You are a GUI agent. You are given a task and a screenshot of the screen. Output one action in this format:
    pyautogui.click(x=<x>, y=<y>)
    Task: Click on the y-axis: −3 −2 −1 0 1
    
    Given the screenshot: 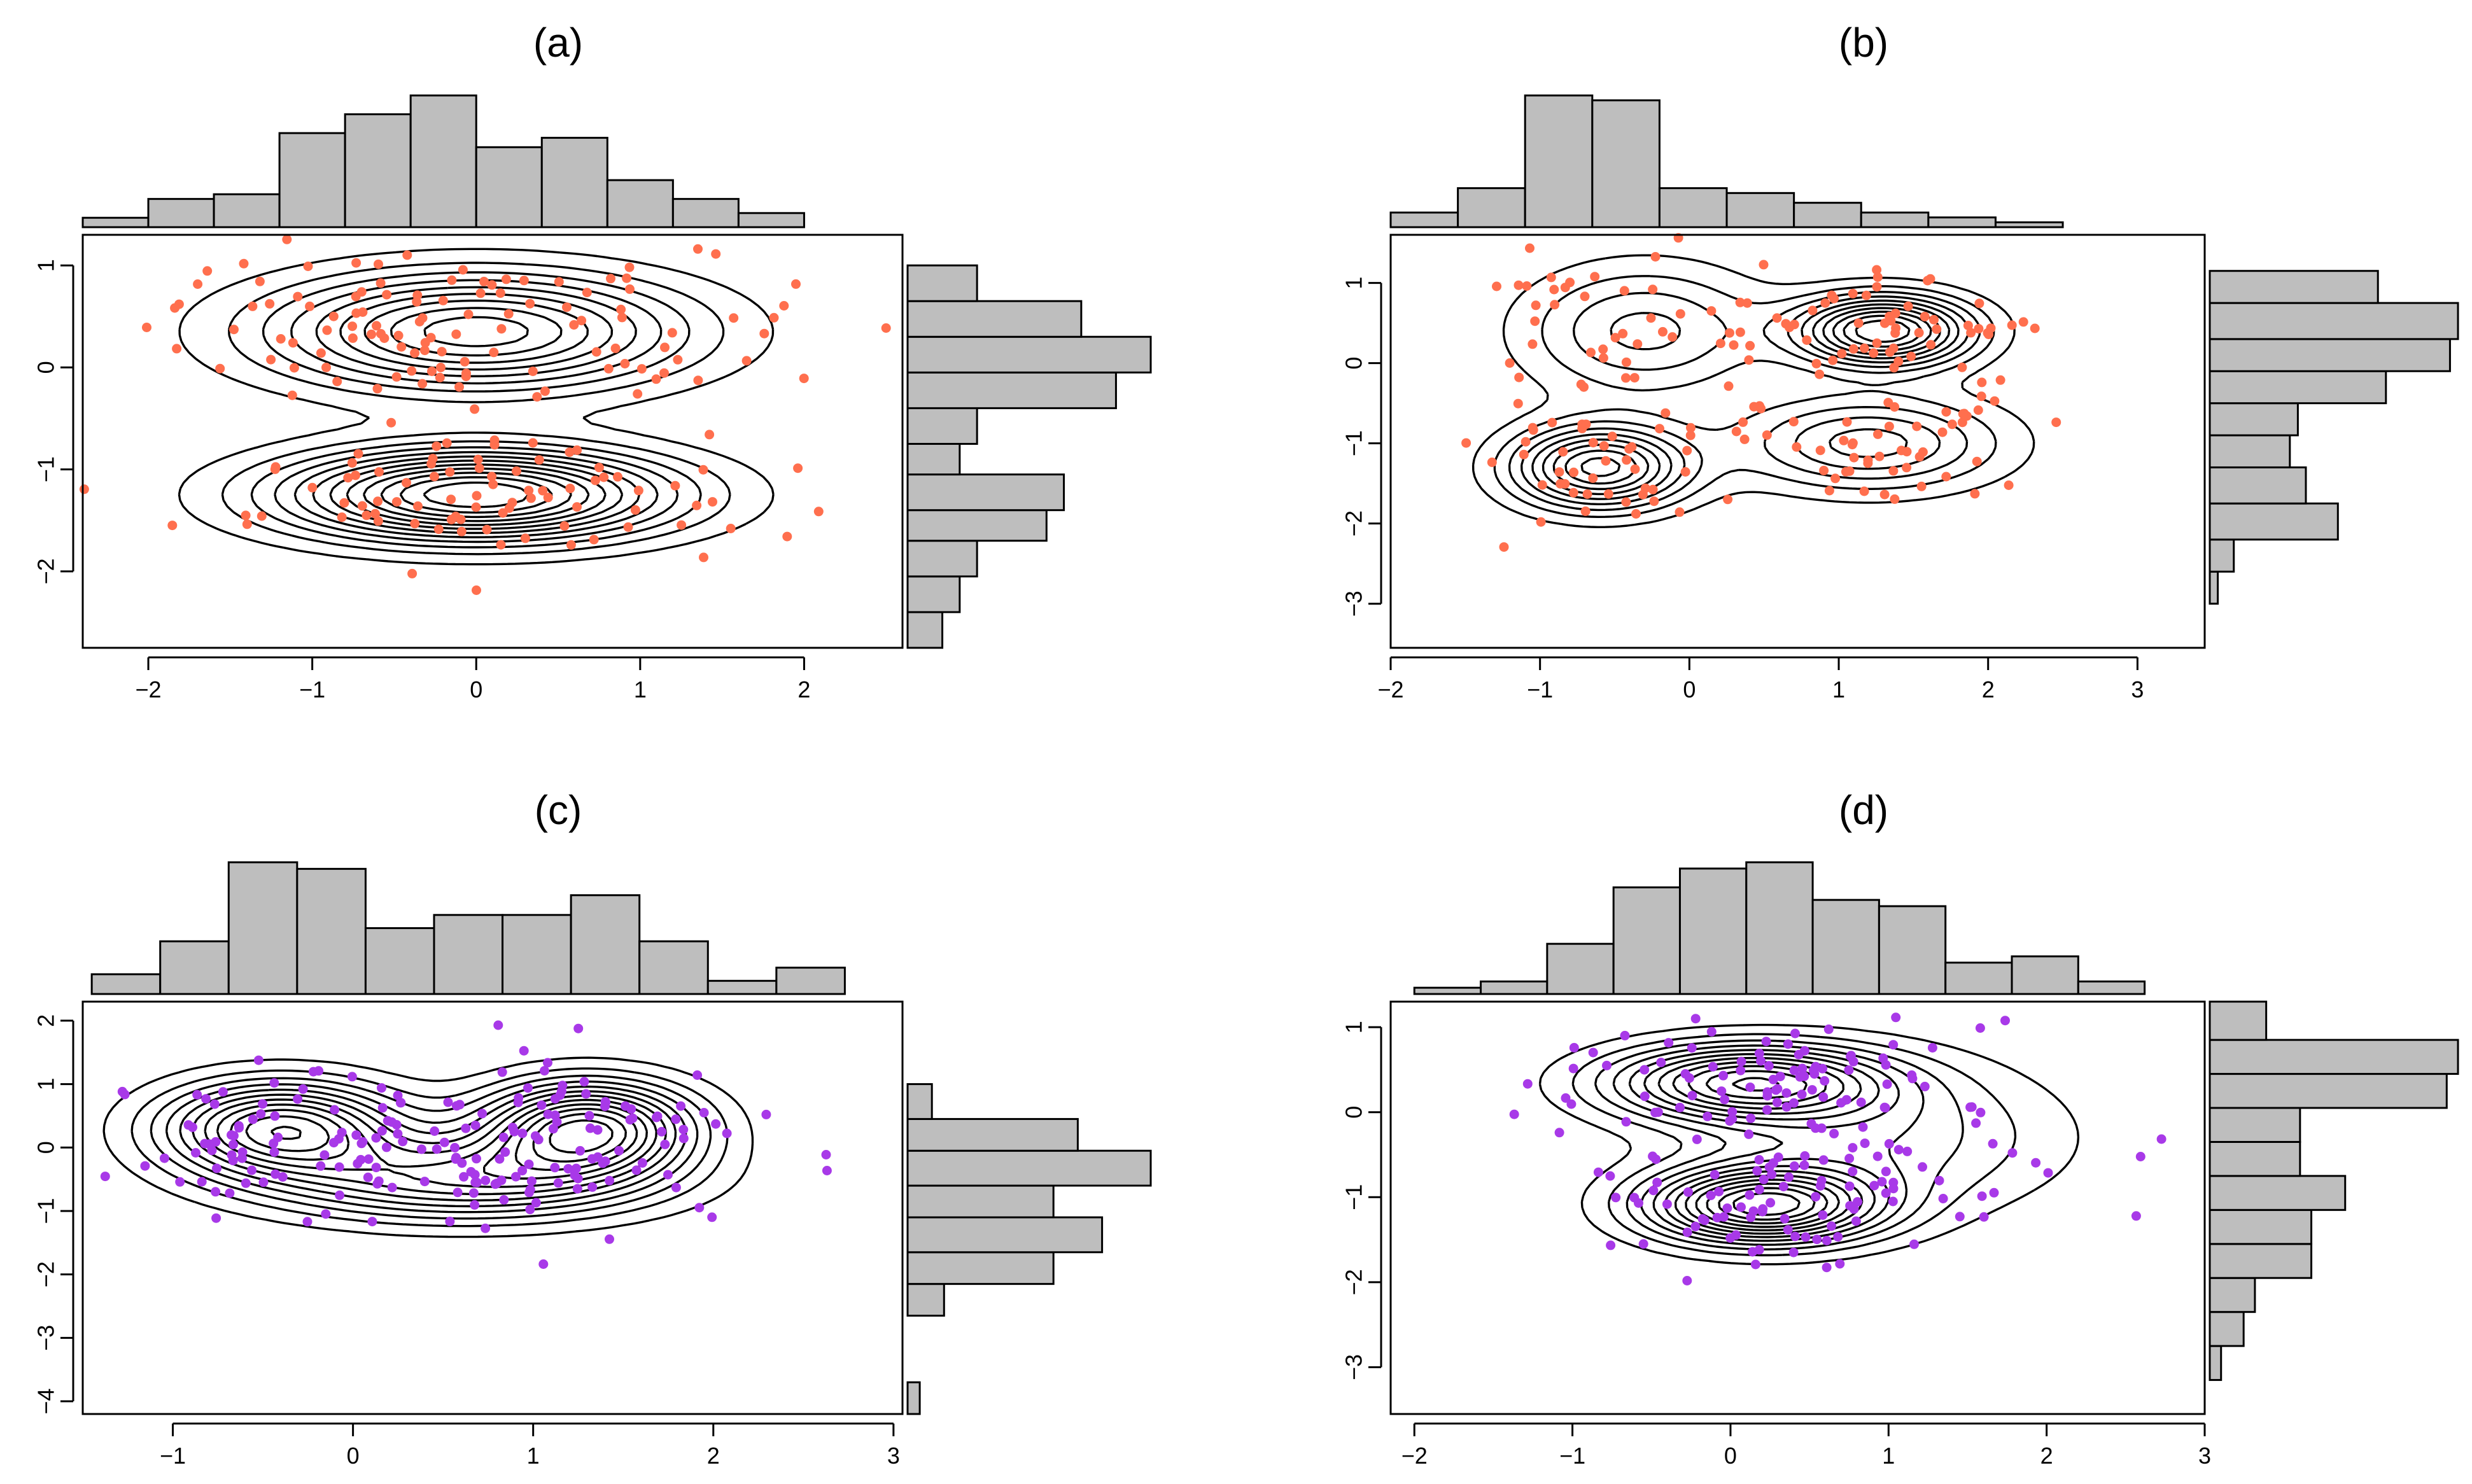 What is the action you would take?
    pyautogui.click(x=1361, y=447)
    